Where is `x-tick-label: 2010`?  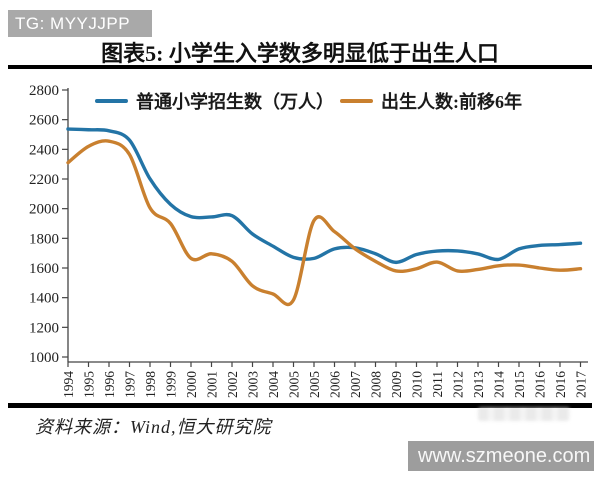 x-tick-label: 2010 is located at coordinates (417, 384).